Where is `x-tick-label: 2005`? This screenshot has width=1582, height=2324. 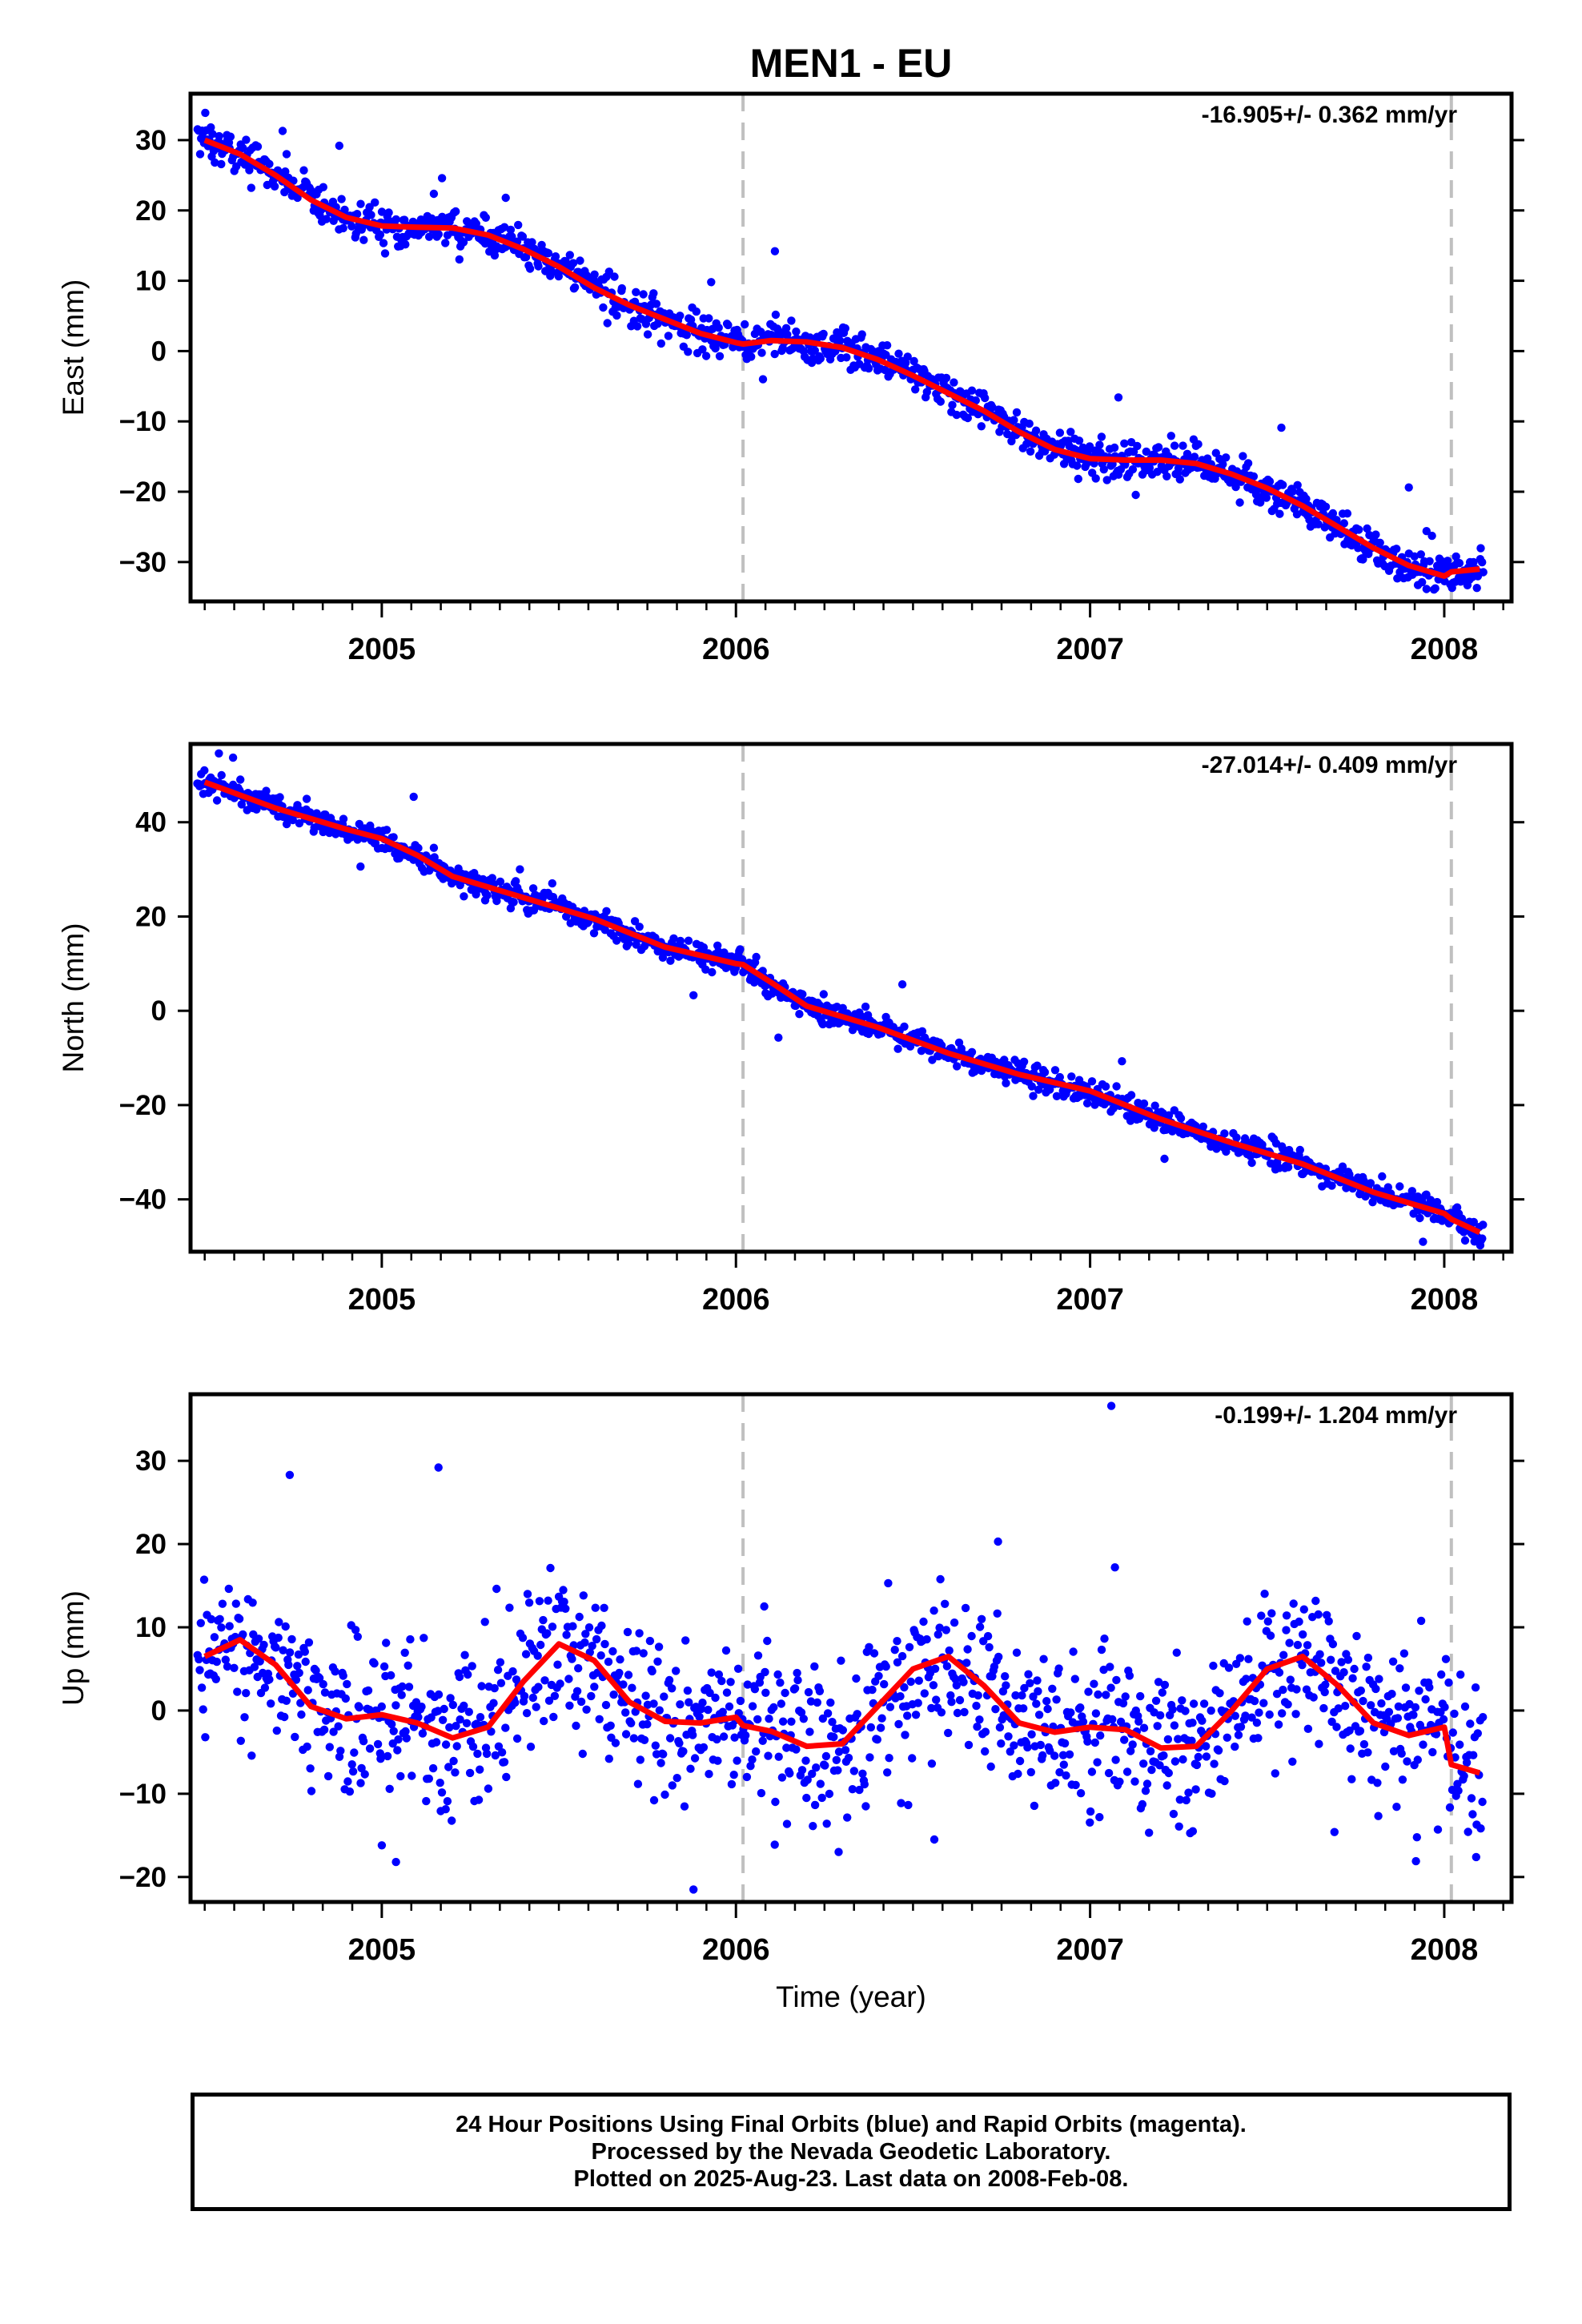 x-tick-label: 2005 is located at coordinates (382, 1300).